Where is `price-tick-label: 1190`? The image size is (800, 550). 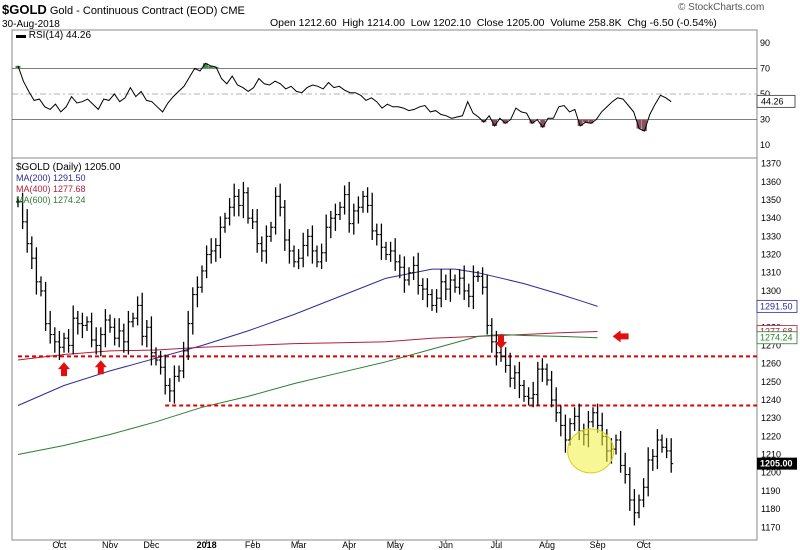
price-tick-label: 1190 is located at coordinates (770, 491).